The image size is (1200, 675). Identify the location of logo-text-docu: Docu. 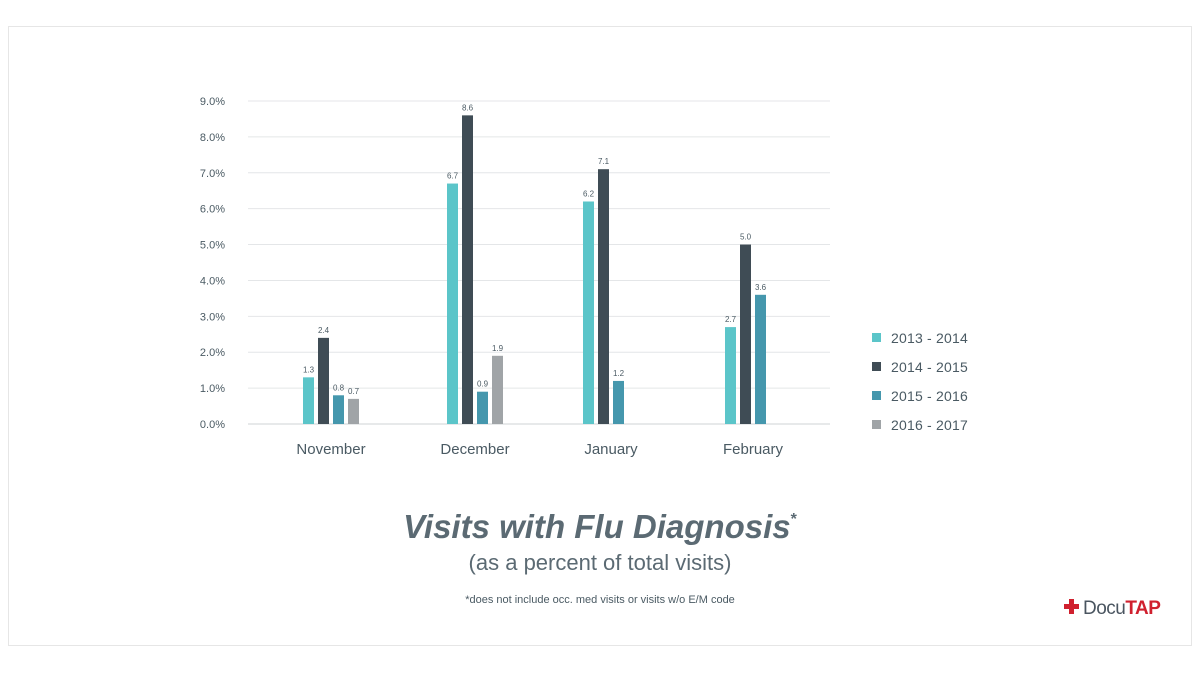
(1104, 608).